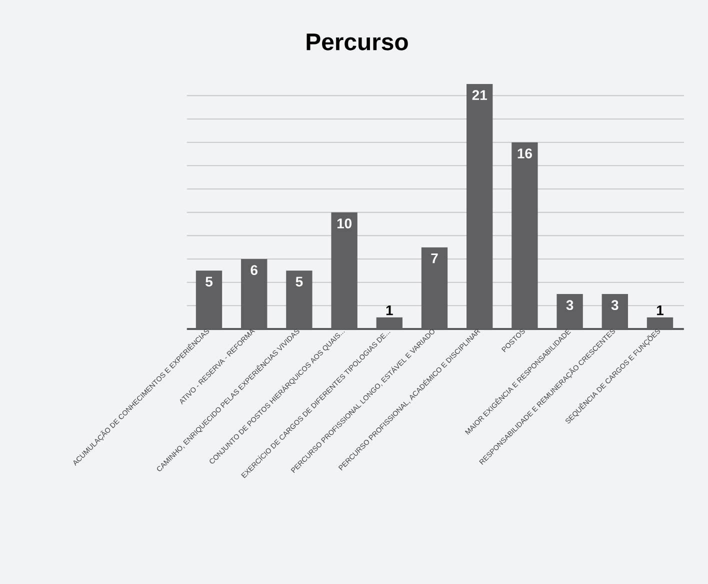  I want to click on data-label: 7, so click(434, 259).